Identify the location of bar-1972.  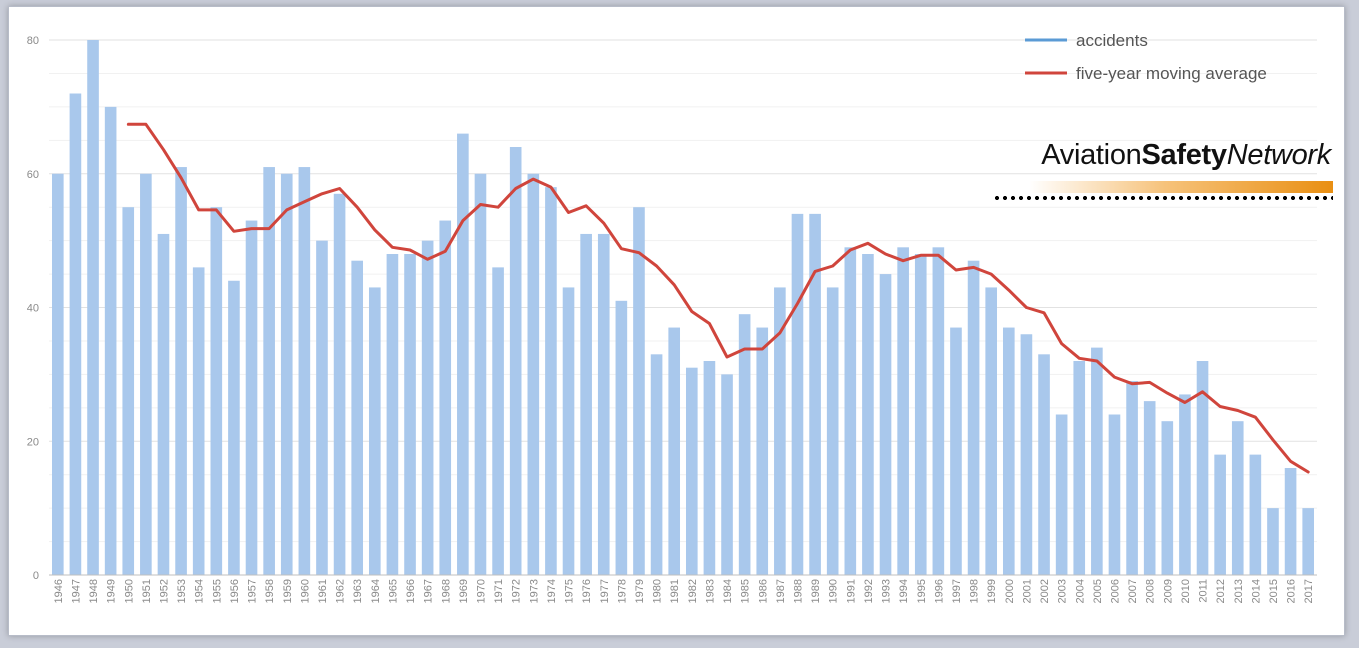
(515, 361).